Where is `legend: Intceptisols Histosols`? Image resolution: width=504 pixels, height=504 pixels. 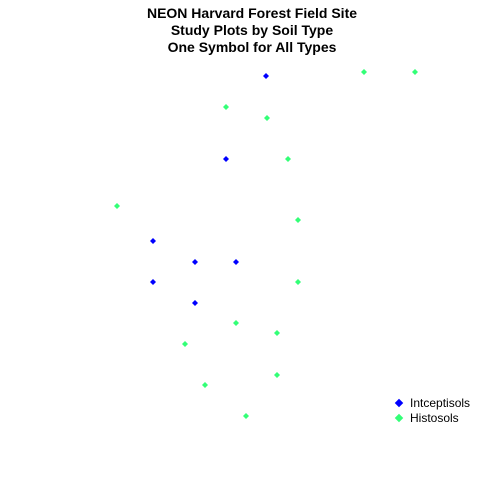 legend: Intceptisols Histosols is located at coordinates (432, 410).